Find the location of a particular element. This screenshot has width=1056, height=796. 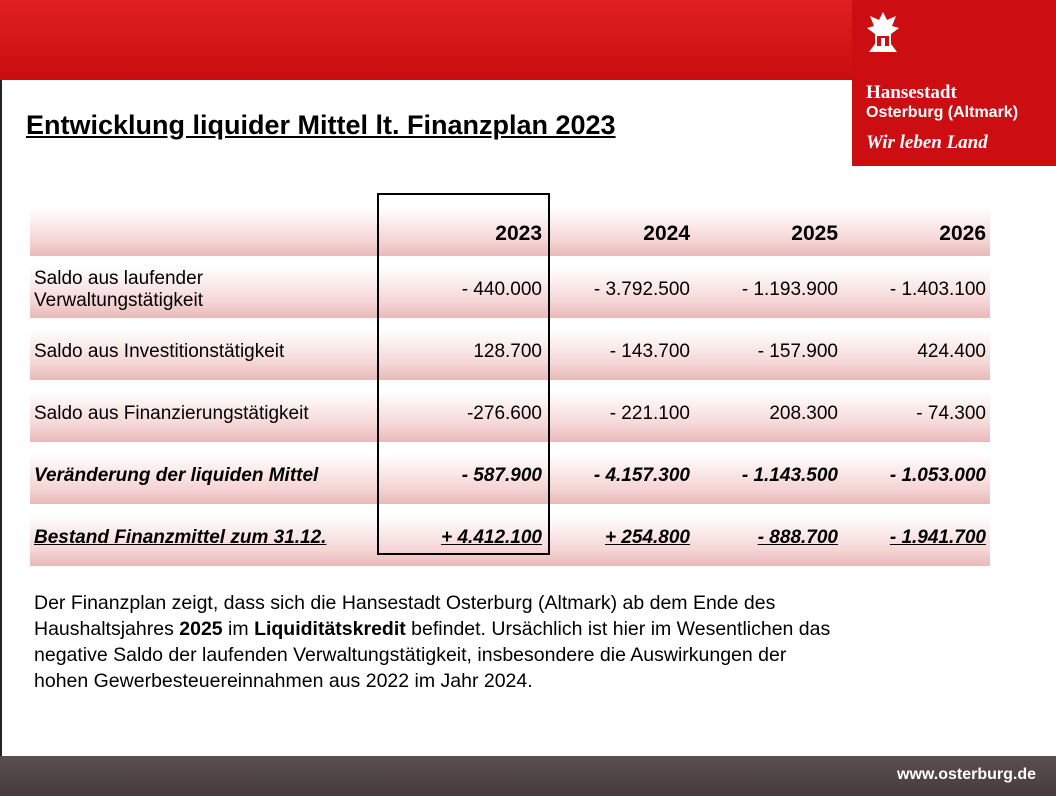

header-cell: 2026 is located at coordinates (916, 229).